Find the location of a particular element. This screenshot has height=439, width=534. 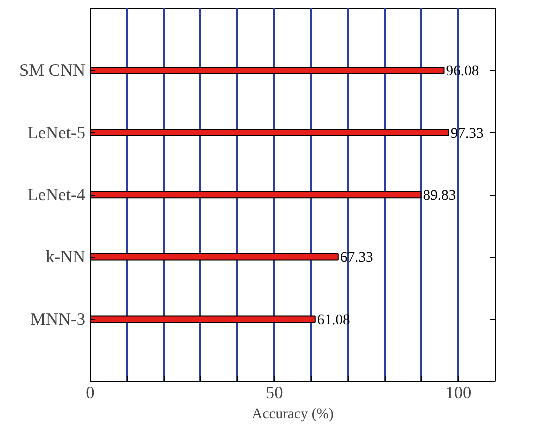

y-tick-label: SM CNN is located at coordinates (53, 70).